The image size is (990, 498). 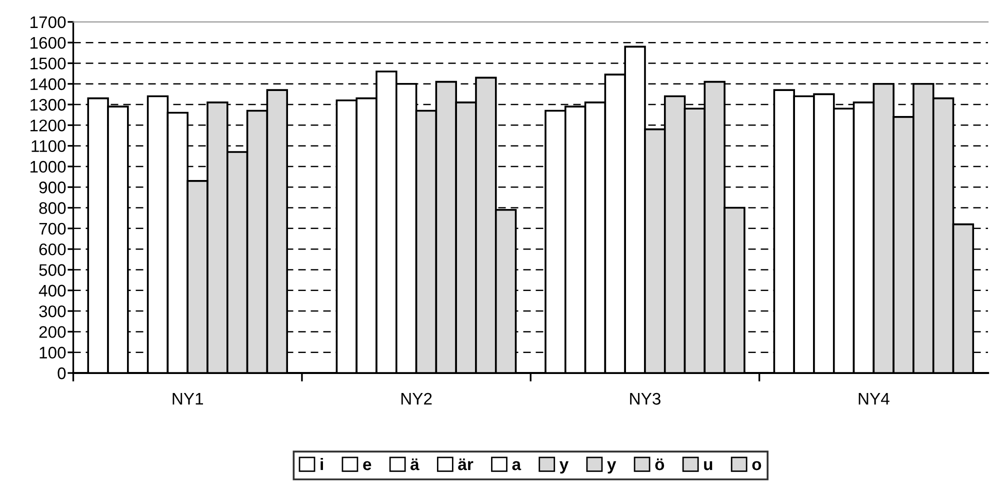 What do you see at coordinates (48, 104) in the screenshot?
I see `y-tick-label: 1300` at bounding box center [48, 104].